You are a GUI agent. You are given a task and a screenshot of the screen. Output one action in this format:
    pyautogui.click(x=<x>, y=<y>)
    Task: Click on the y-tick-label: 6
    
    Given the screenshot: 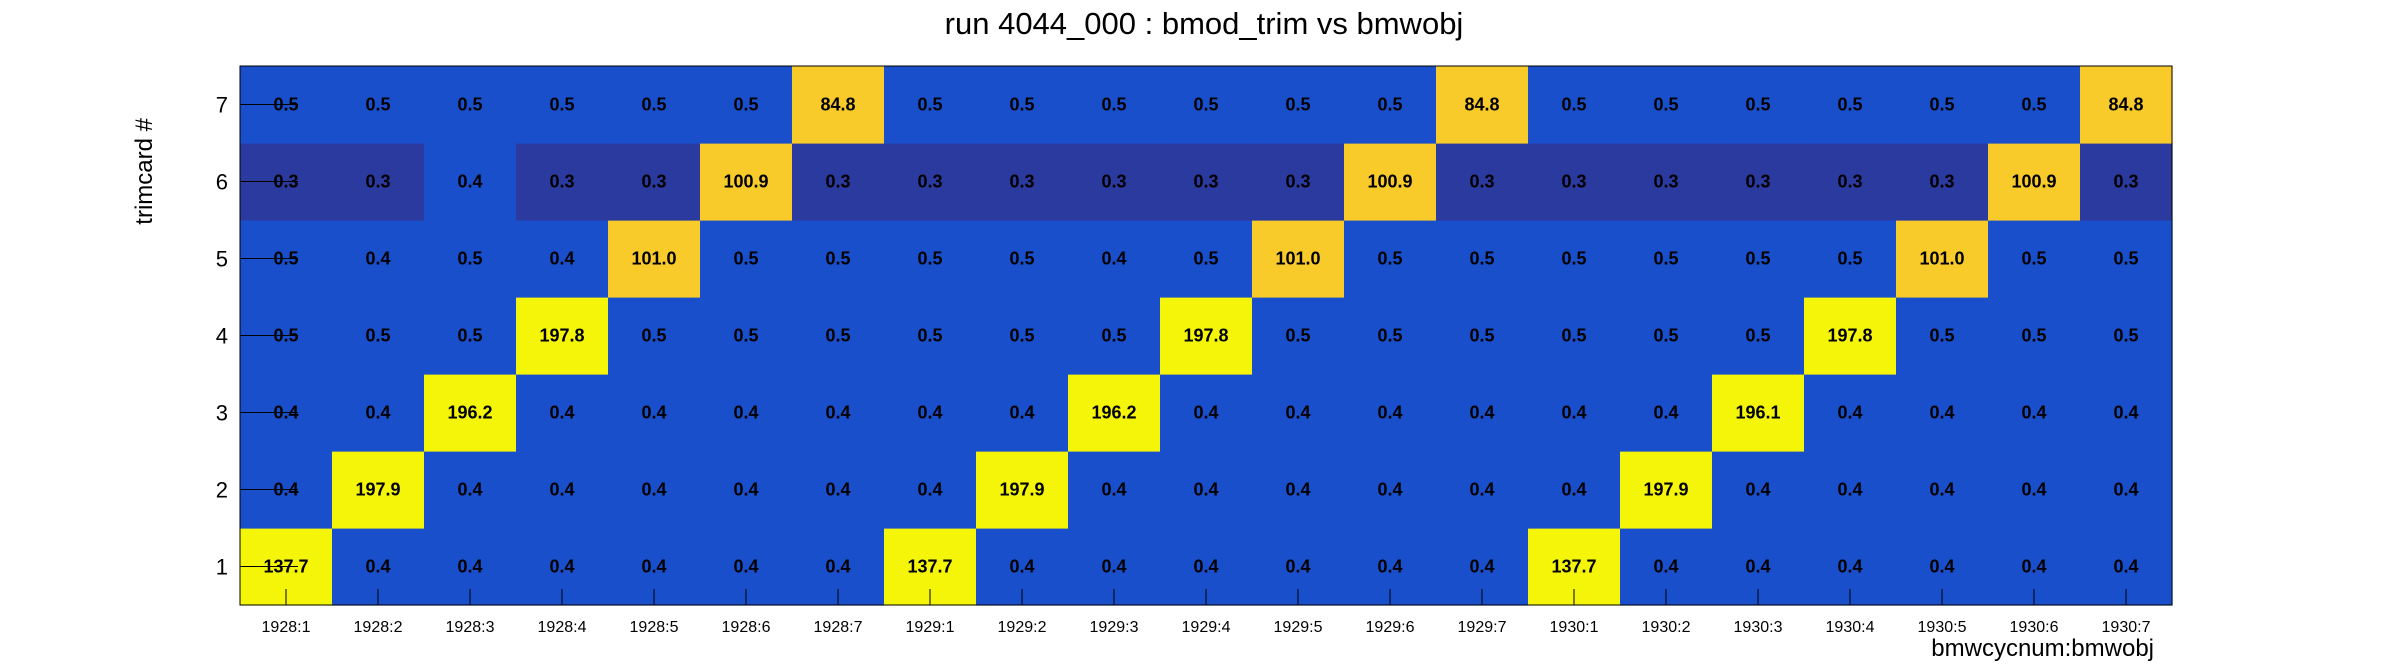 What is the action you would take?
    pyautogui.click(x=222, y=182)
    